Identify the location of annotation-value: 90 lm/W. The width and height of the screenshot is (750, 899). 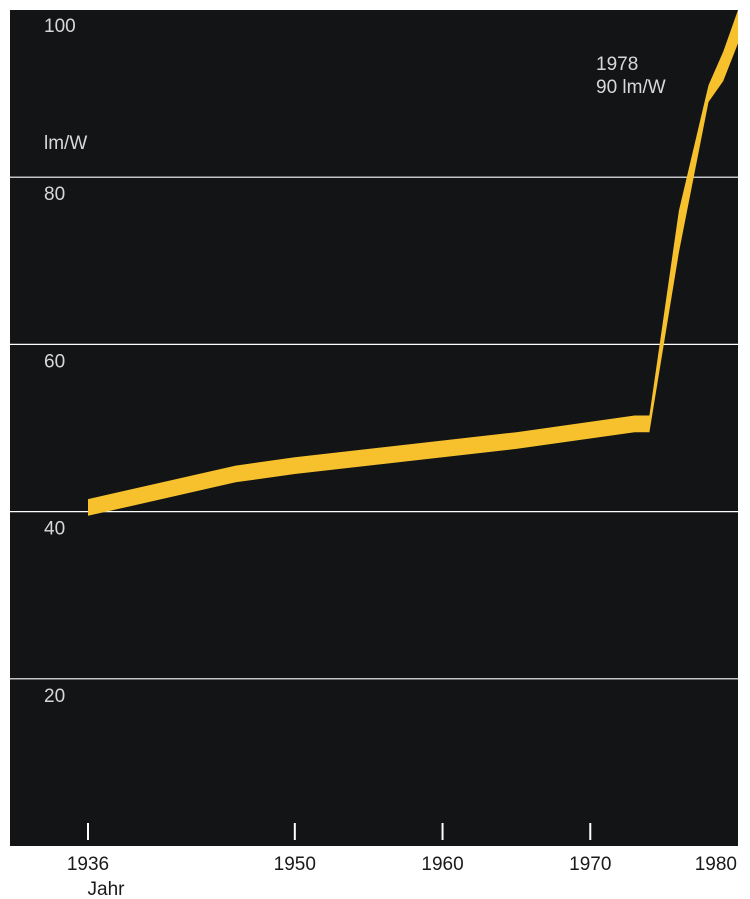
(631, 87).